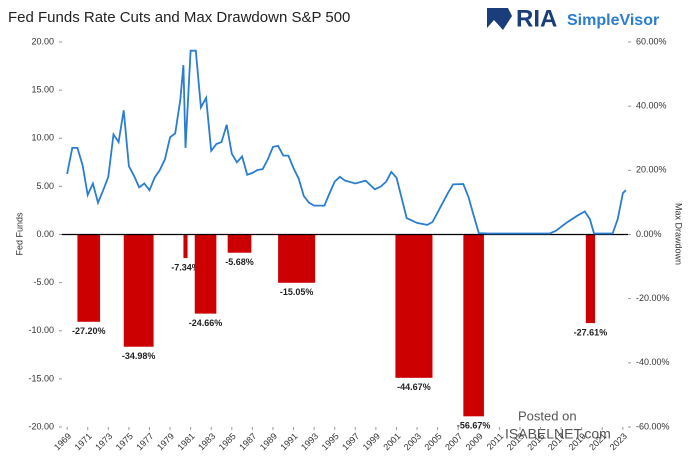  Describe the element at coordinates (547, 415) in the screenshot. I see `watermark-line1: Posted on` at that location.